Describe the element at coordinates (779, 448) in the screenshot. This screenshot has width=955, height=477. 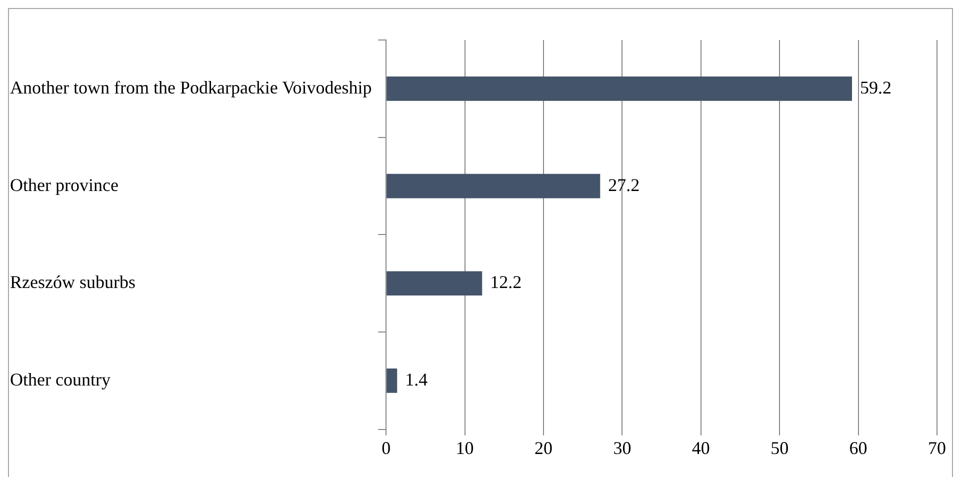
I see `x-tick-label: 50` at that location.